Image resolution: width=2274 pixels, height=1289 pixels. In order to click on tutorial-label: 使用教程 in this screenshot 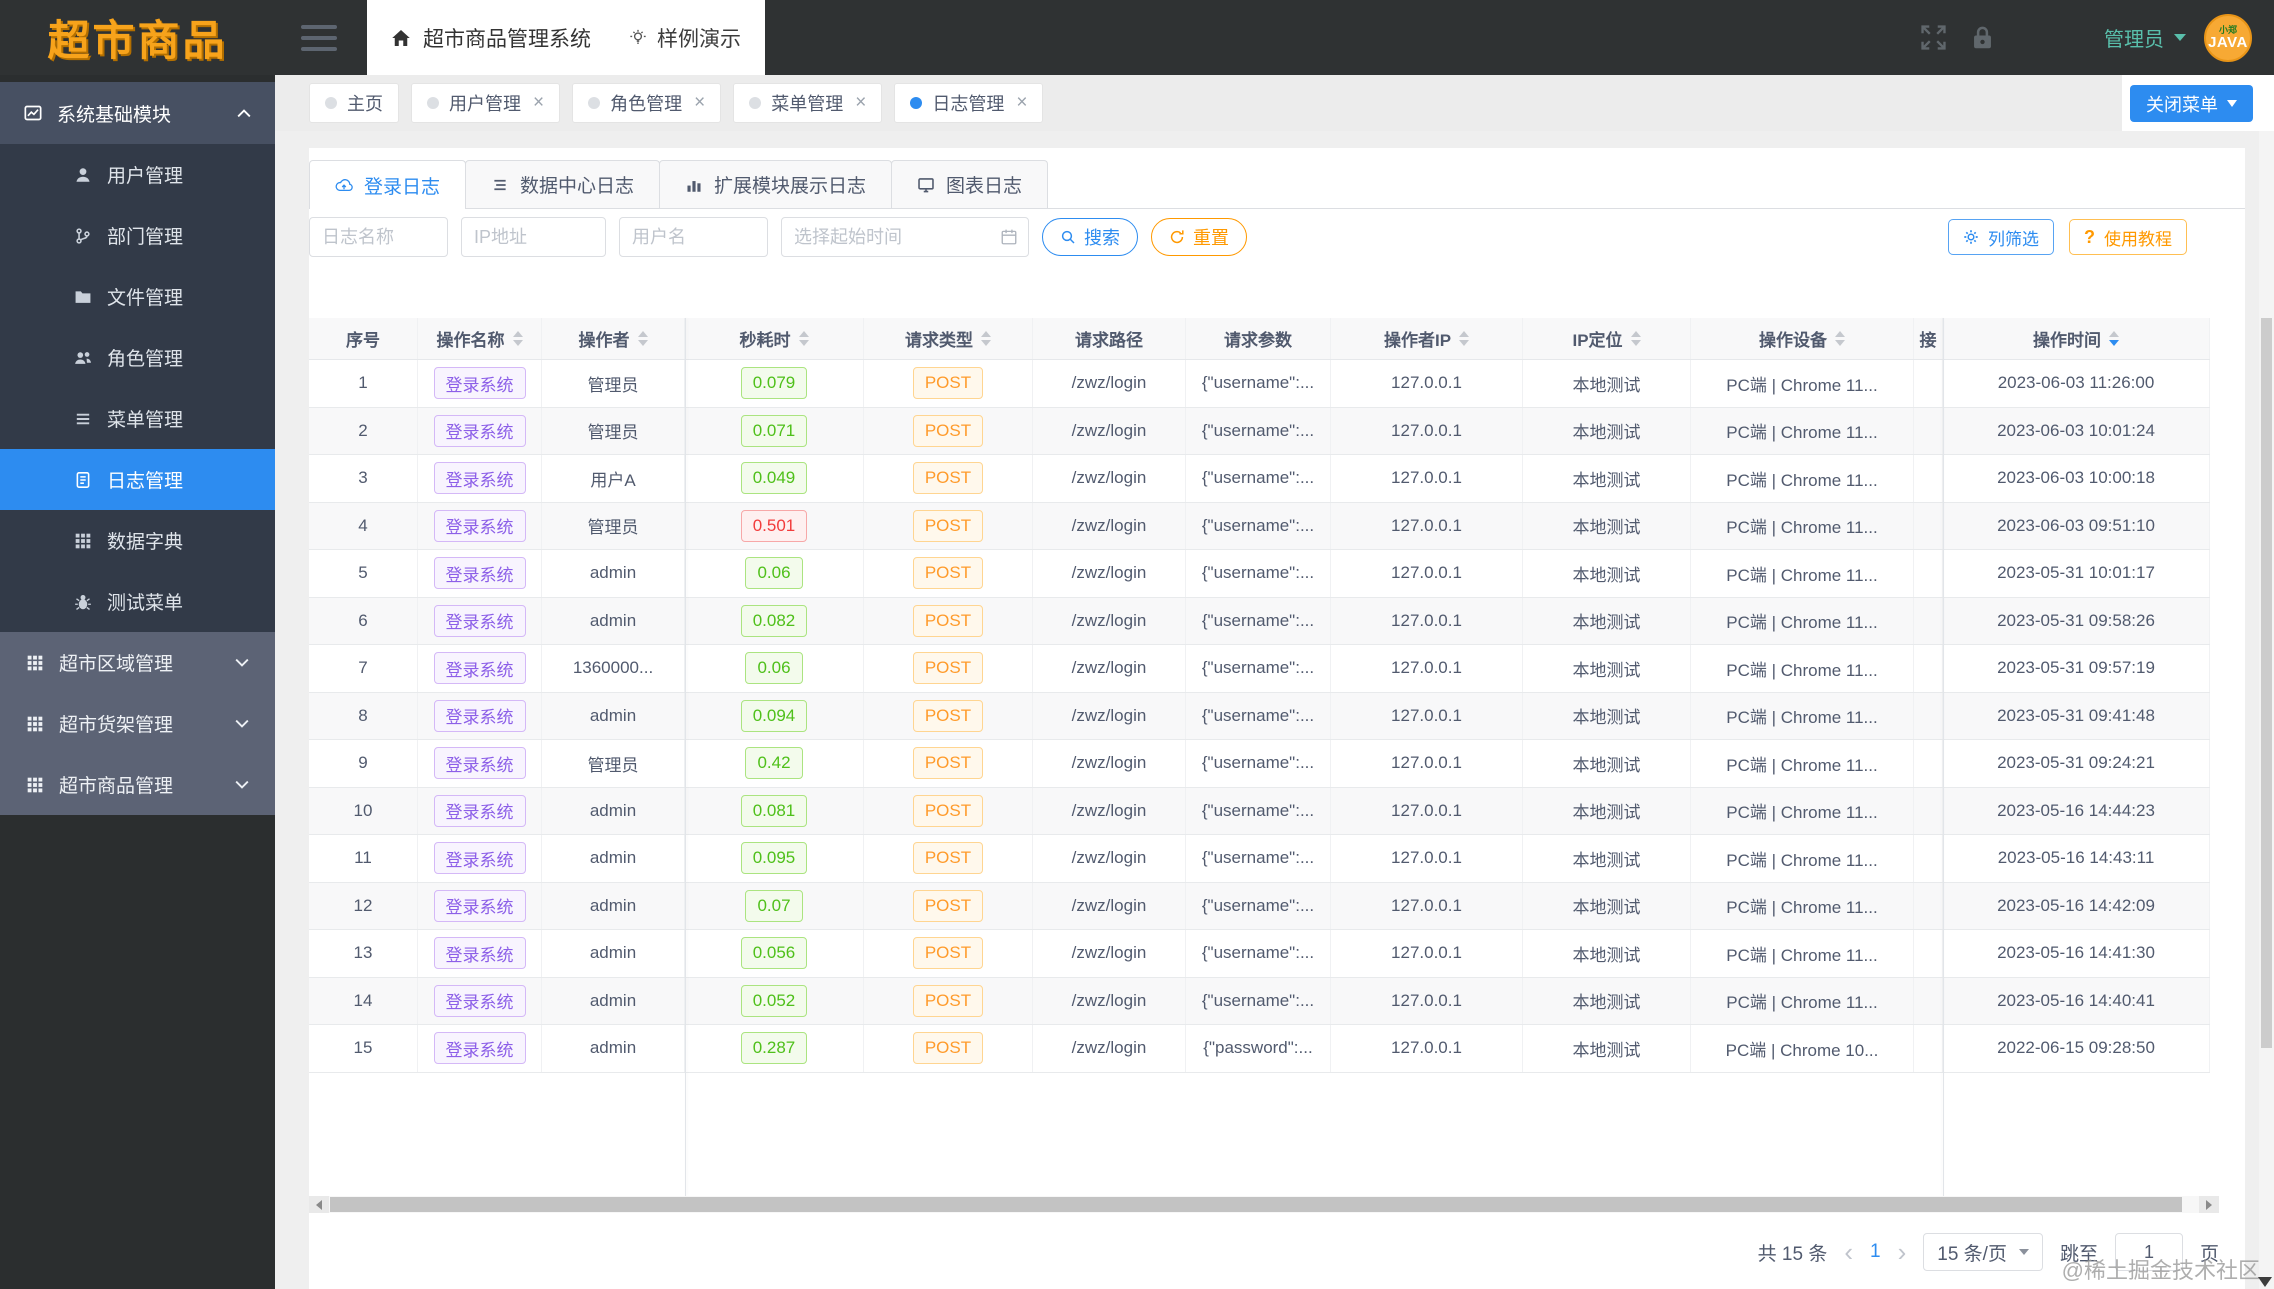, I will do `click(2138, 239)`.